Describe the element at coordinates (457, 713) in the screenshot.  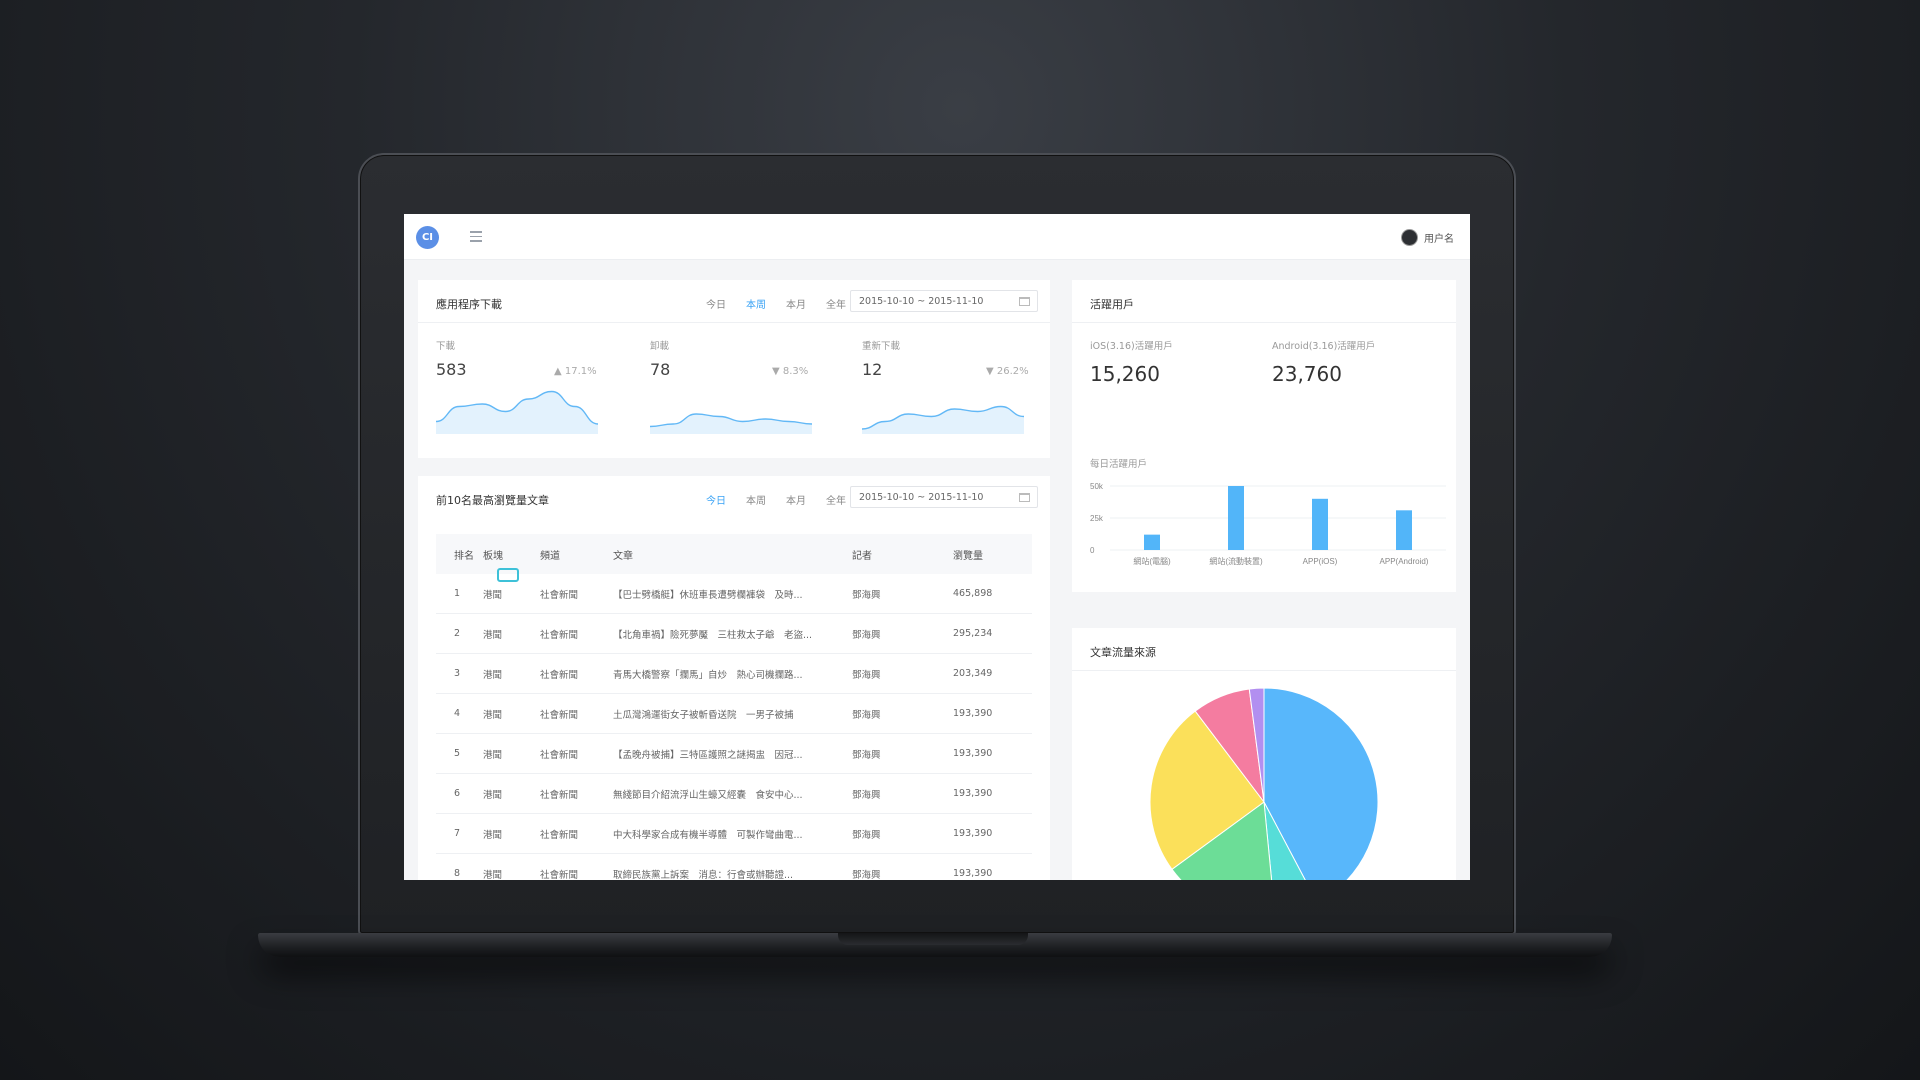
I see `cell-rank: 4` at that location.